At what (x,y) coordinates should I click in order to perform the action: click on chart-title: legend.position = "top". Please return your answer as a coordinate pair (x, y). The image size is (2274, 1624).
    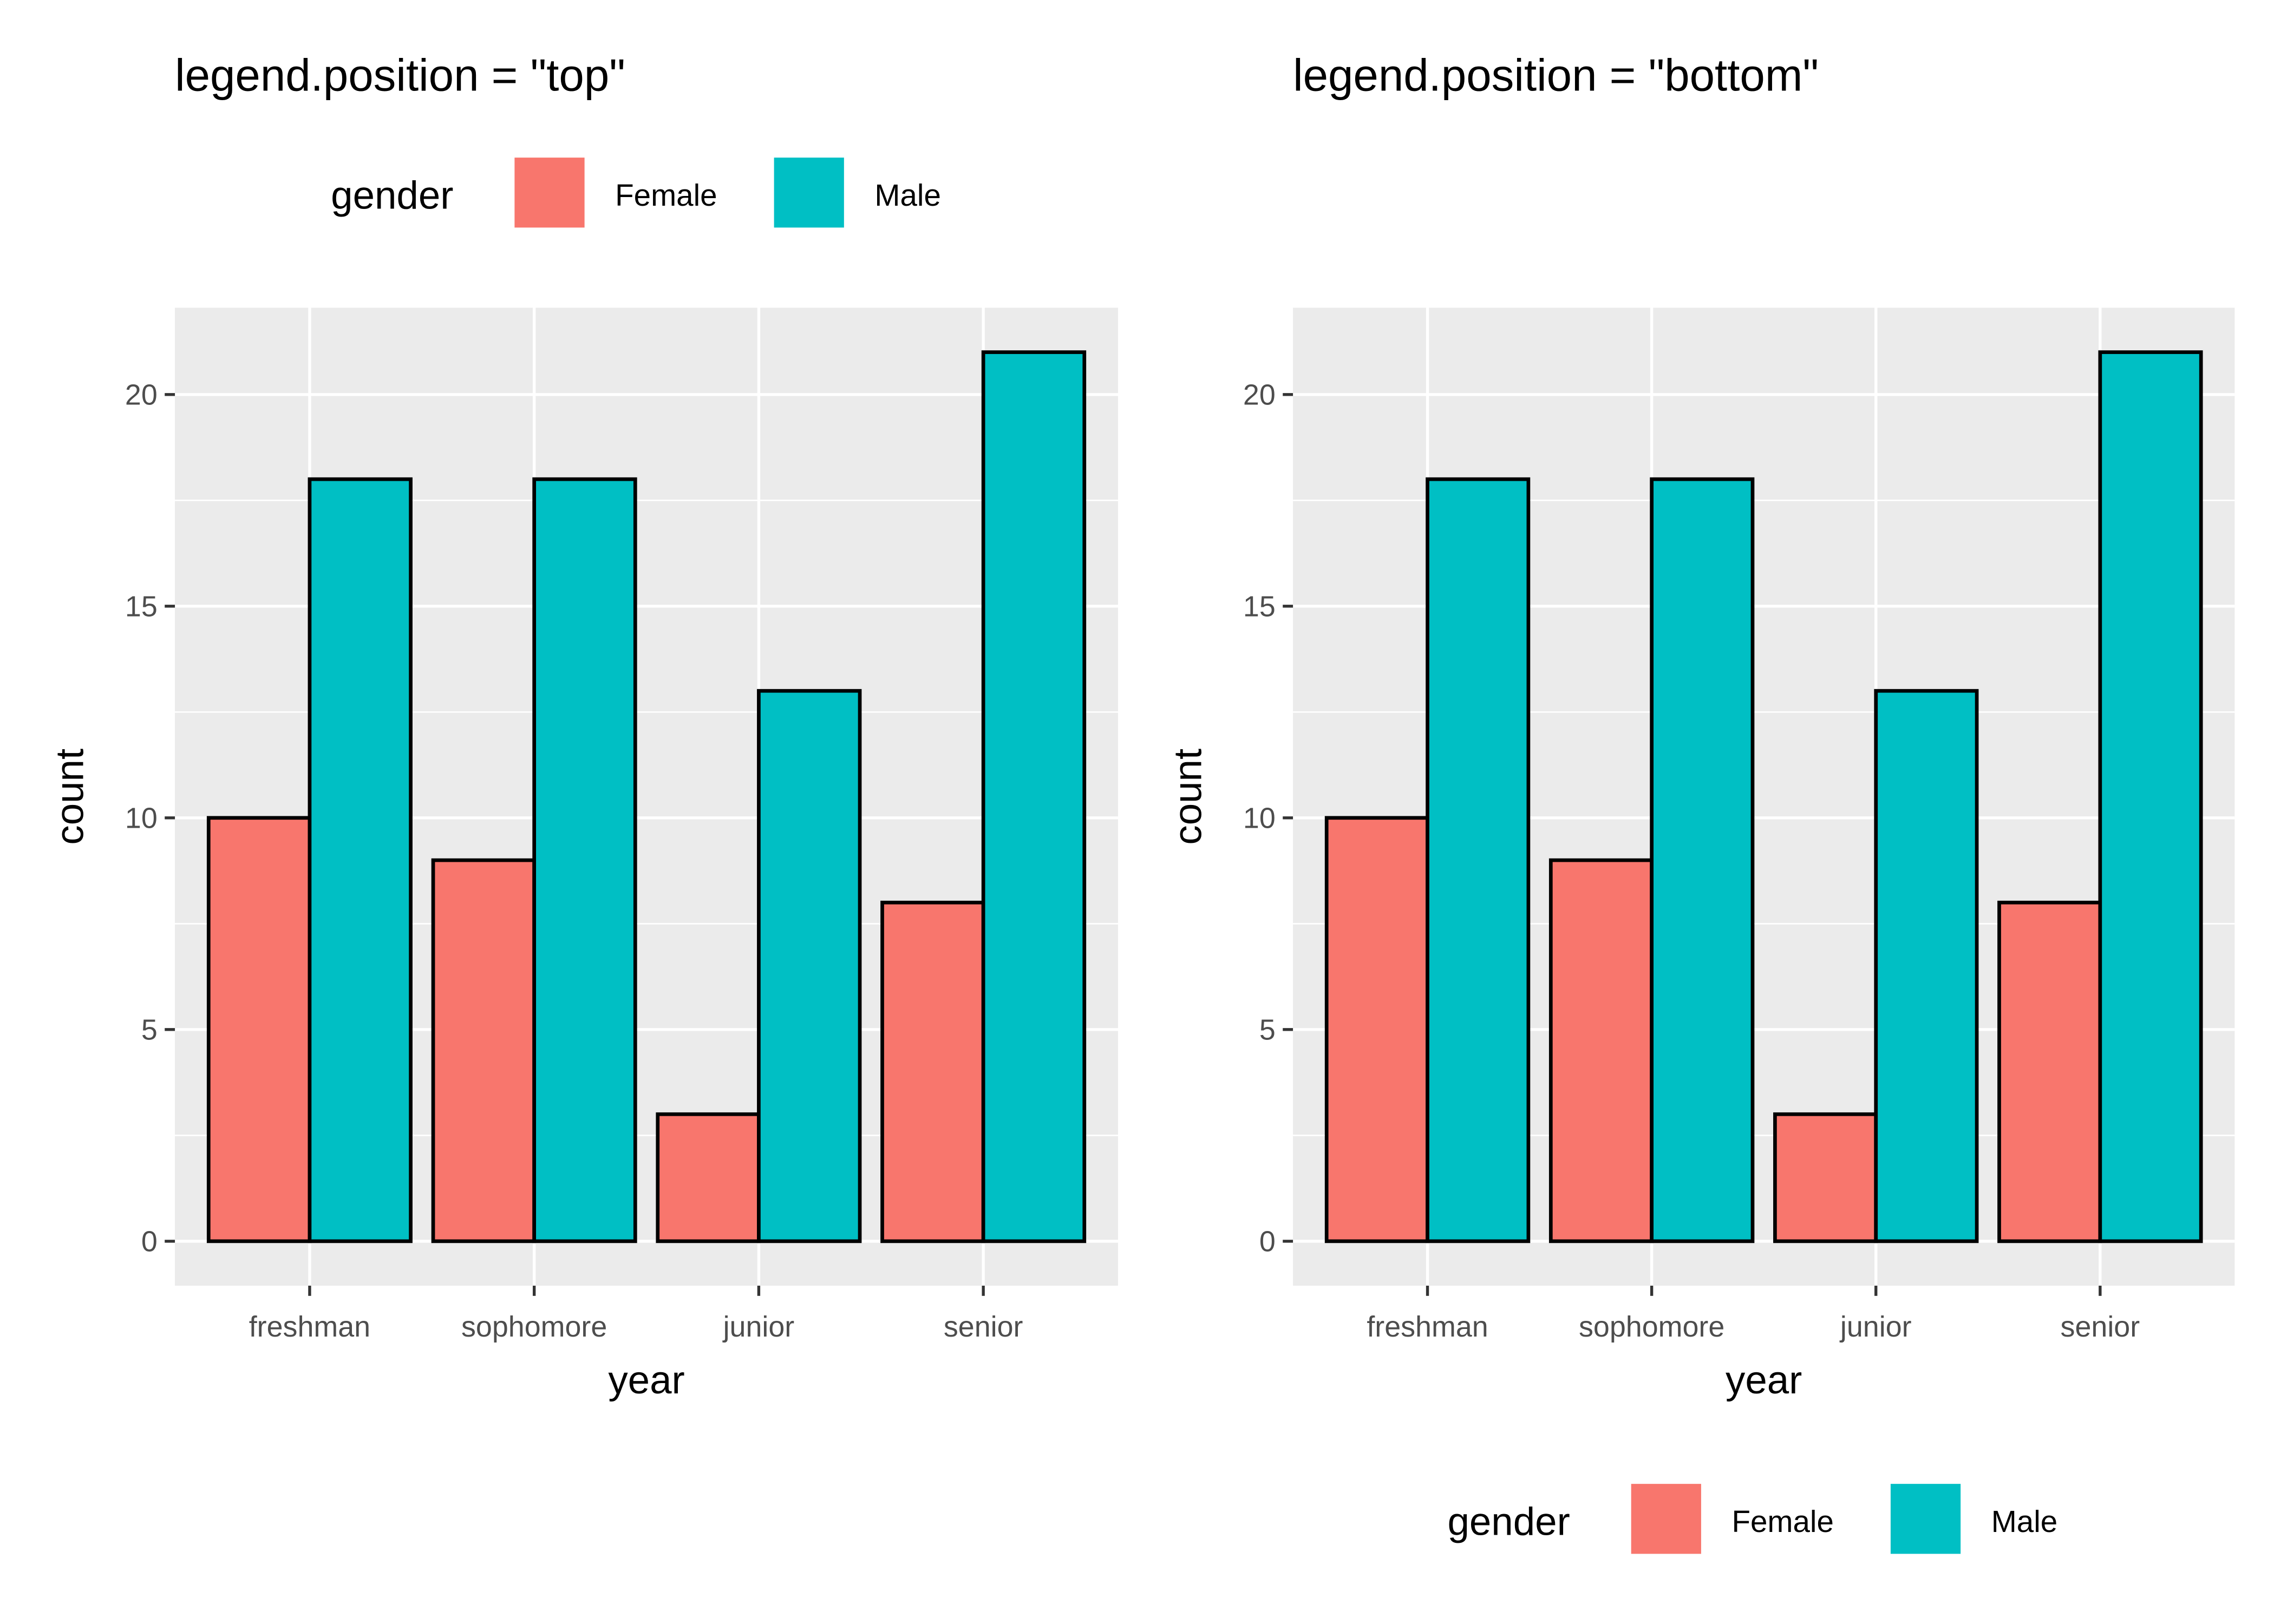
    Looking at the image, I should click on (400, 74).